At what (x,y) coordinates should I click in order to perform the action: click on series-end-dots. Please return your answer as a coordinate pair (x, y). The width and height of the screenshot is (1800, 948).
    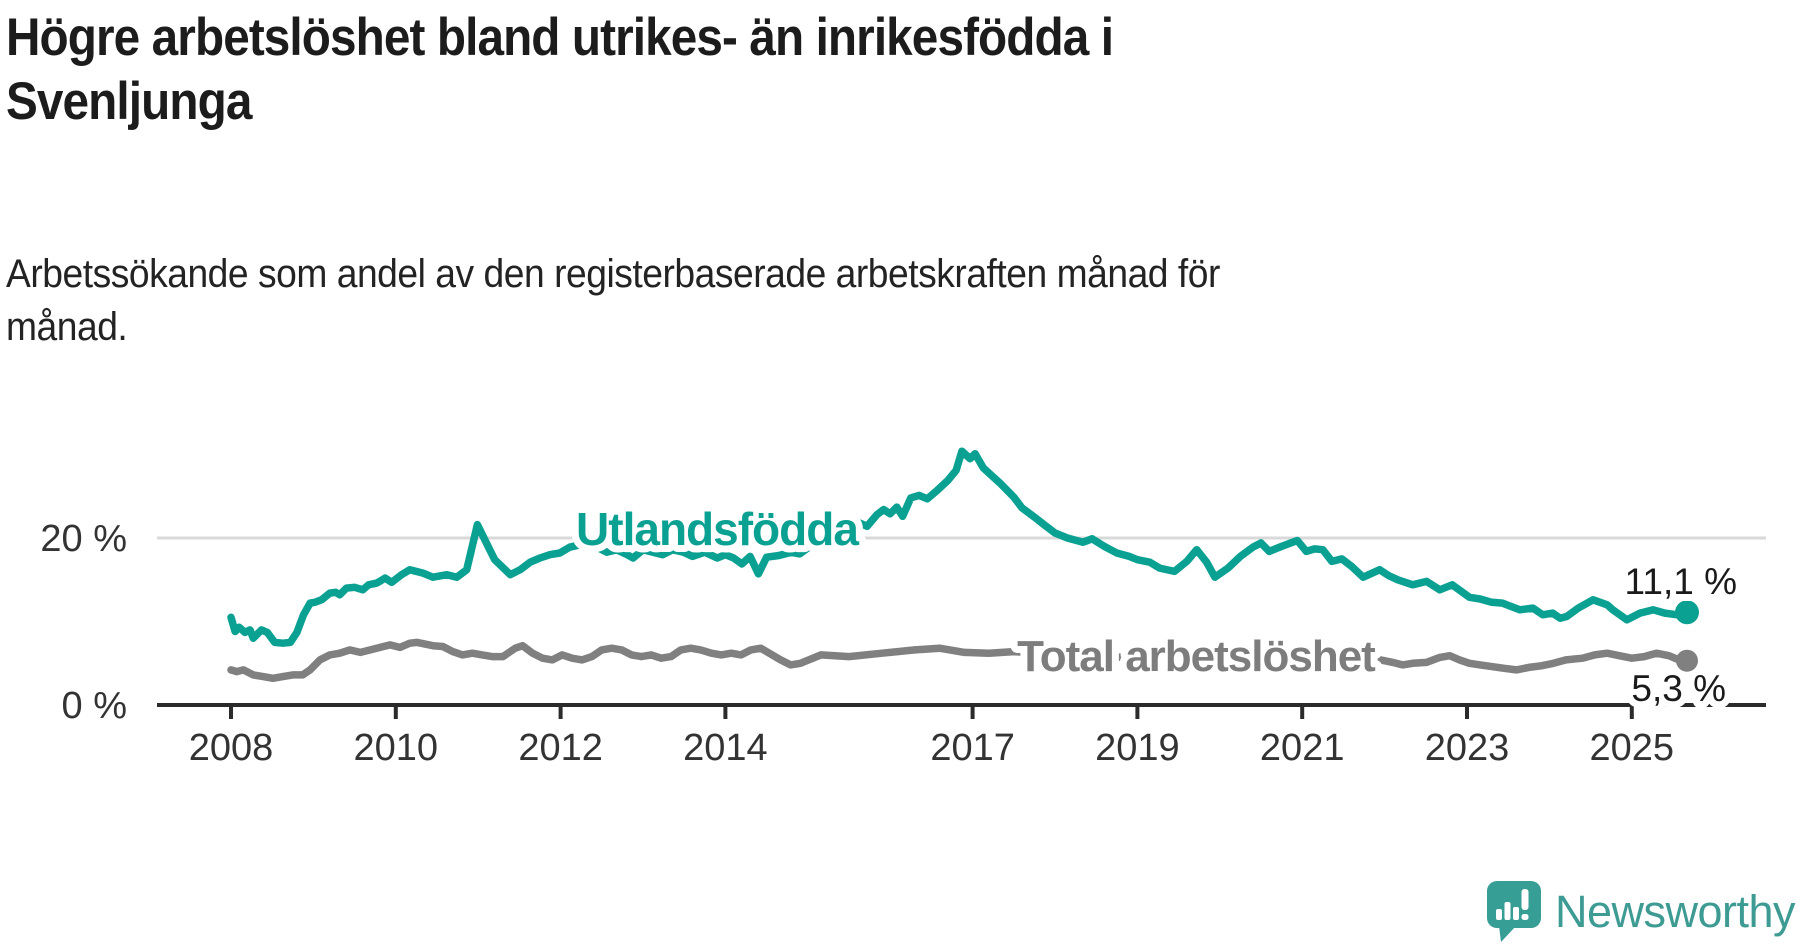
    Looking at the image, I should click on (1687, 636).